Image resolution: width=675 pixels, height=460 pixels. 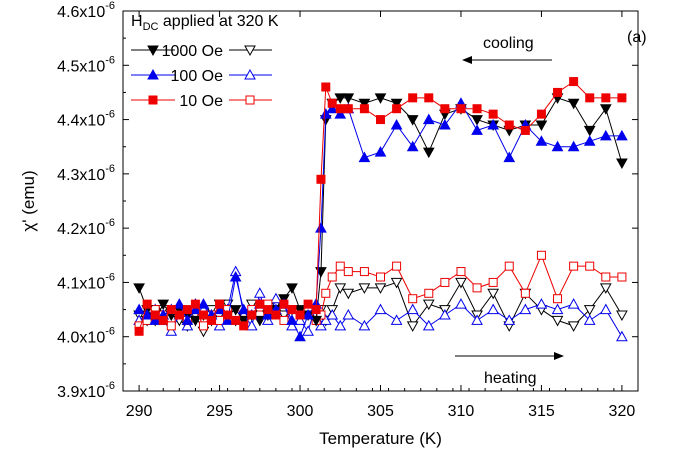 What do you see at coordinates (508, 43) in the screenshot?
I see `cooling-label: cooling` at bounding box center [508, 43].